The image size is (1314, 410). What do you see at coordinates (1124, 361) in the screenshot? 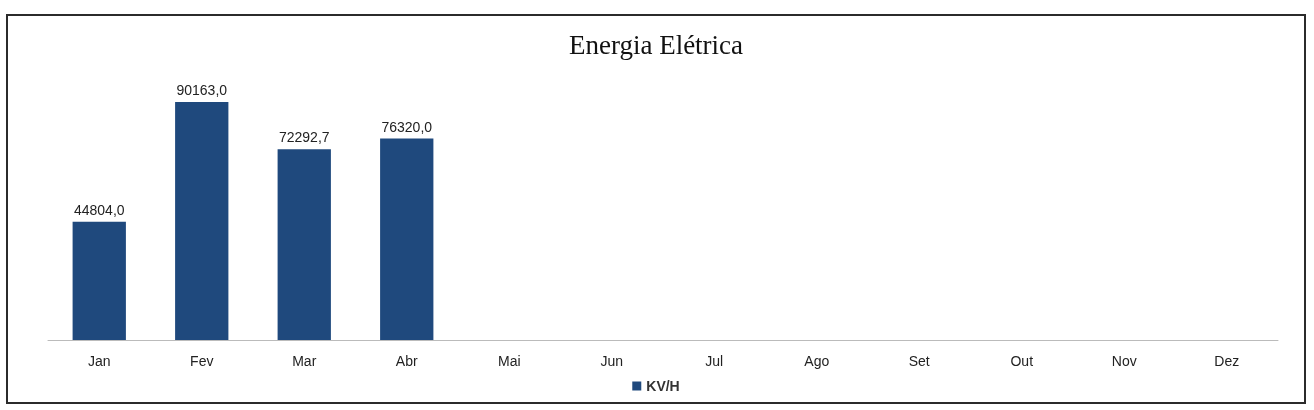
I see `x-tick-label: Nov` at bounding box center [1124, 361].